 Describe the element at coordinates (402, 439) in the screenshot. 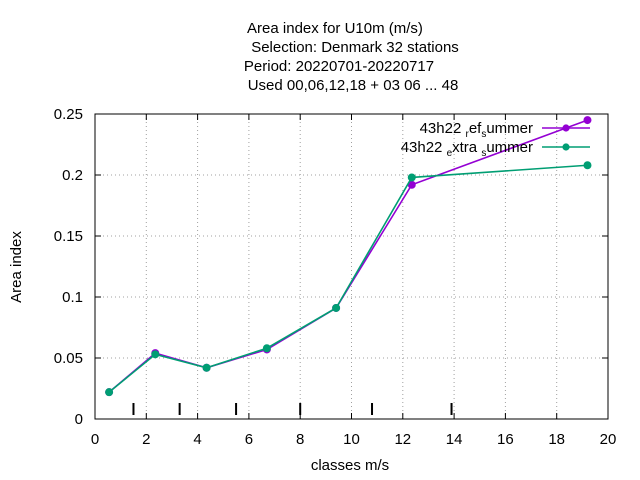

I see `x-tick-label: 12` at that location.